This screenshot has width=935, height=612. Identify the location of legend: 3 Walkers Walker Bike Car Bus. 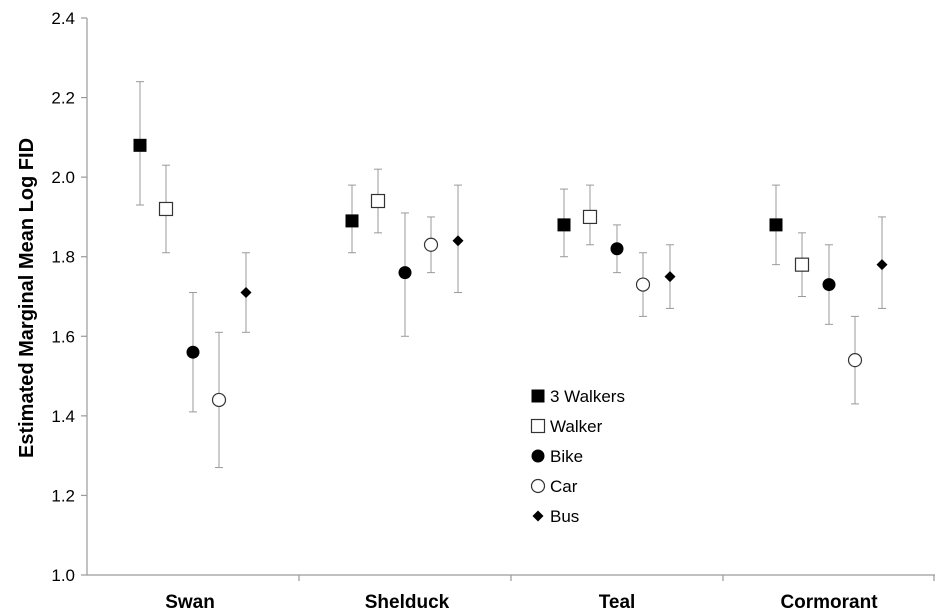
(577, 456).